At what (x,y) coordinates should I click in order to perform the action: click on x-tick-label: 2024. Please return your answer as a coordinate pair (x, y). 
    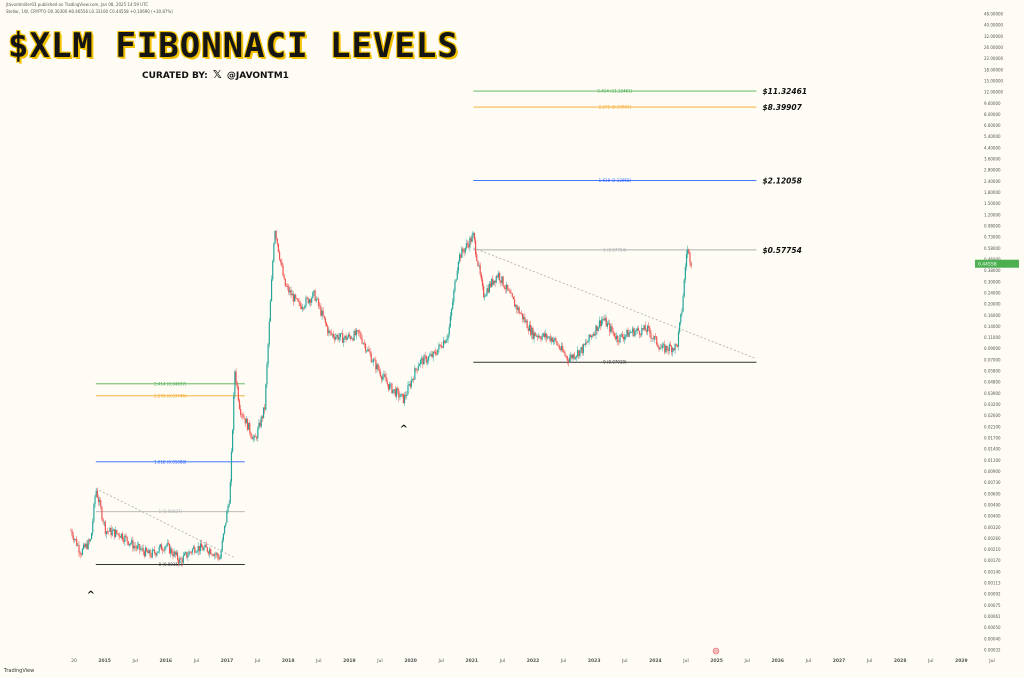
    Looking at the image, I should click on (655, 661).